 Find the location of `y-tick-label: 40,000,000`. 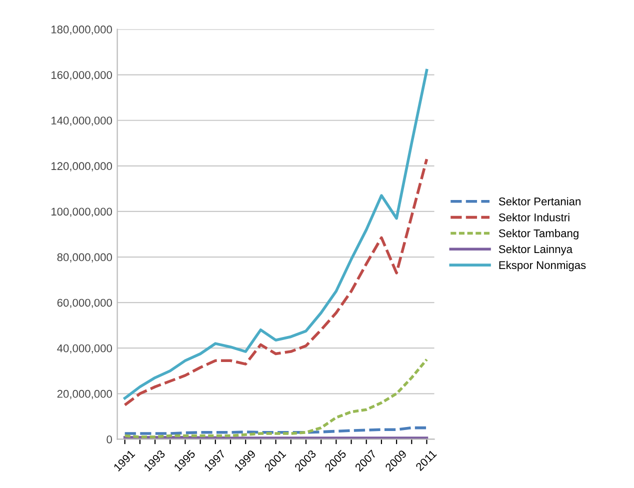

y-tick-label: 40,000,000 is located at coordinates (84, 349).